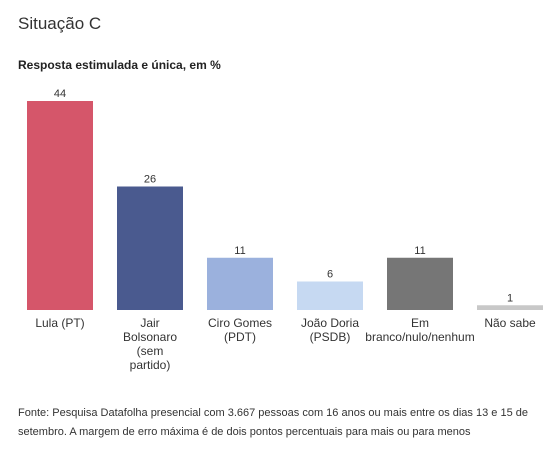 Image resolution: width=550 pixels, height=462 pixels. Describe the element at coordinates (150, 351) in the screenshot. I see `category-label-line: (sem` at that location.